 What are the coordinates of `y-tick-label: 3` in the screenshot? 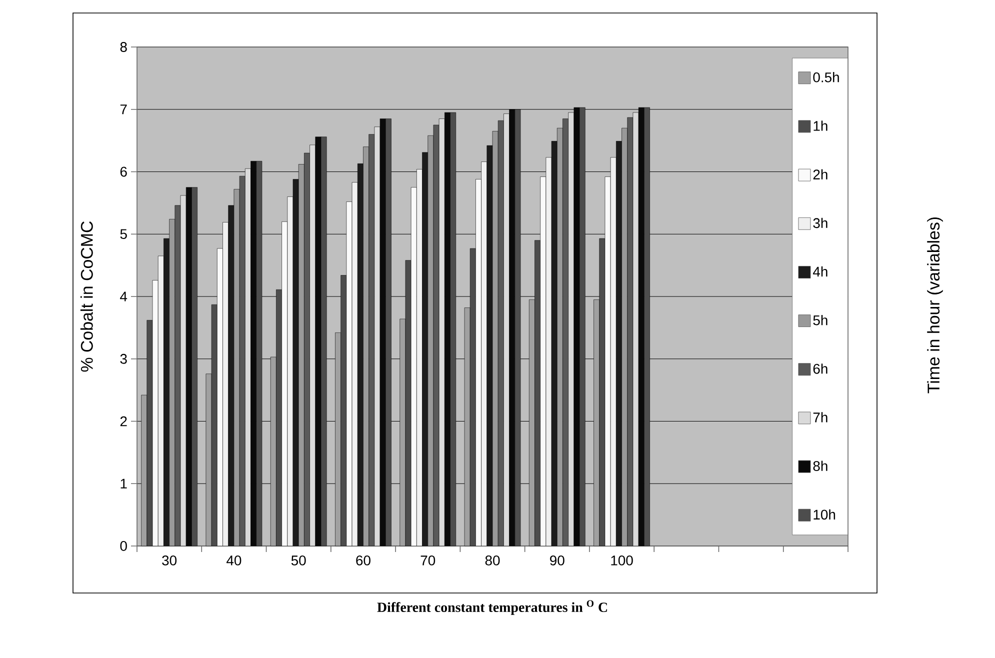 It's located at (123, 359).